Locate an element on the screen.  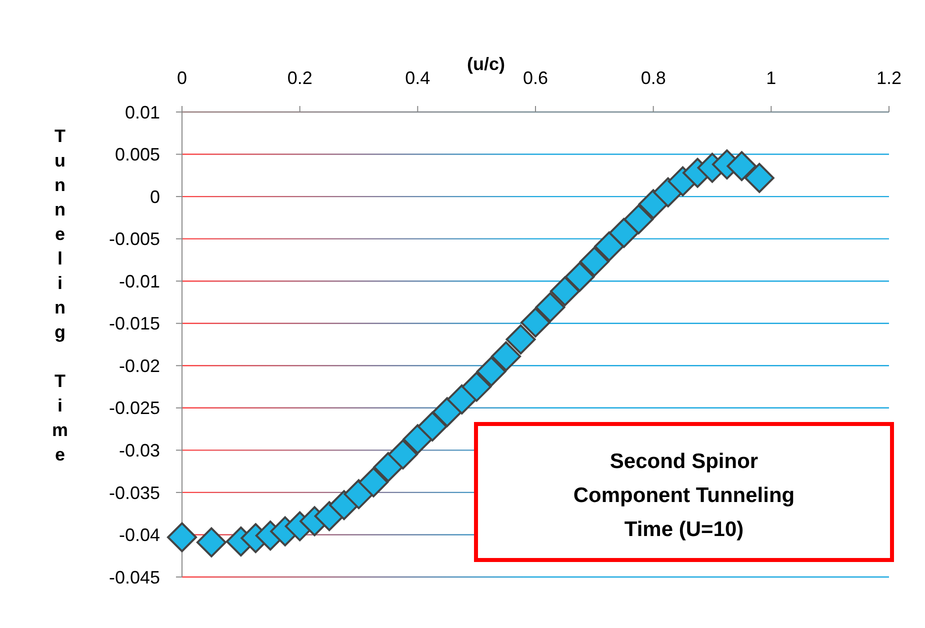
y-tick-label: 0 is located at coordinates (155, 196).